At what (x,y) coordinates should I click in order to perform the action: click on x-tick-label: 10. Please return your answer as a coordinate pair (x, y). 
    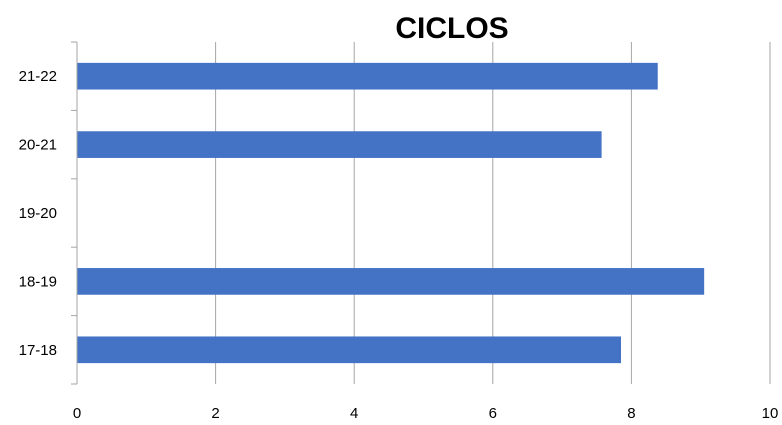
    Looking at the image, I should click on (770, 413).